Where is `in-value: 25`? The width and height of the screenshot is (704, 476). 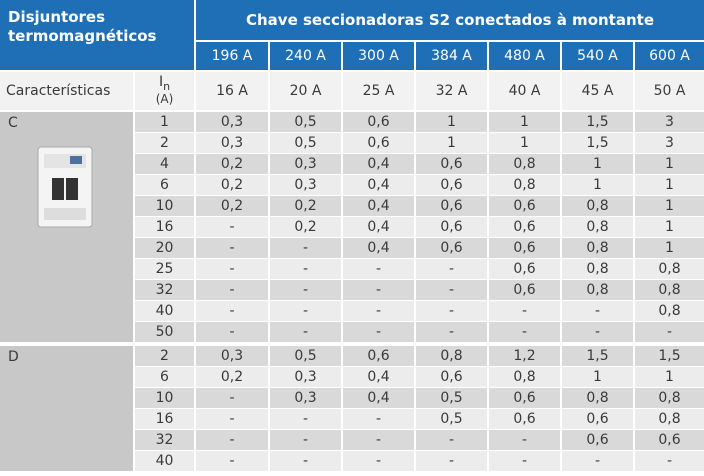 in-value: 25 is located at coordinates (164, 269).